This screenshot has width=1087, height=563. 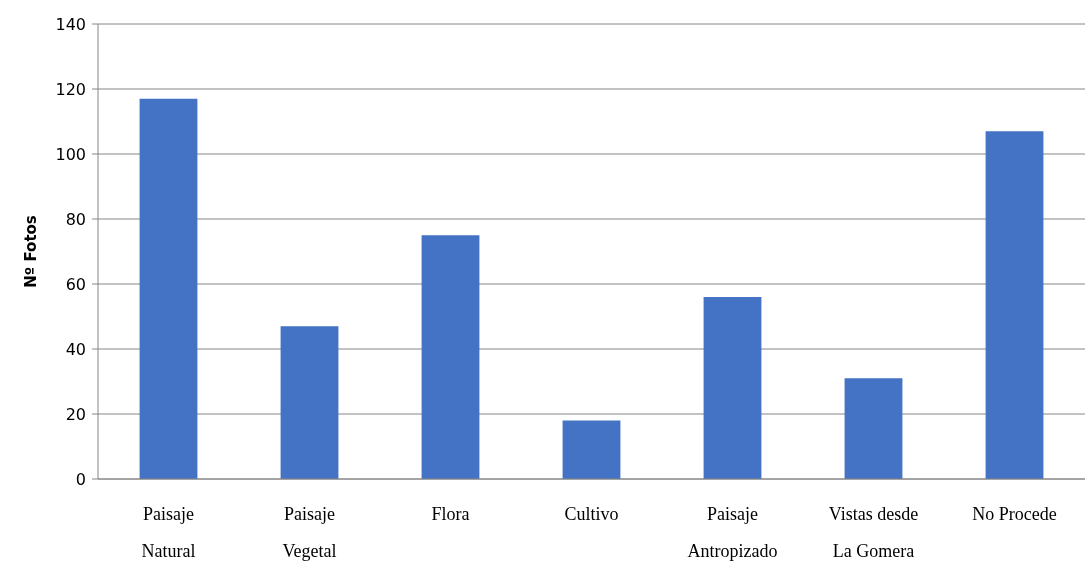 I want to click on x-tick-label: Paisaje Antropizado, so click(x=732, y=532).